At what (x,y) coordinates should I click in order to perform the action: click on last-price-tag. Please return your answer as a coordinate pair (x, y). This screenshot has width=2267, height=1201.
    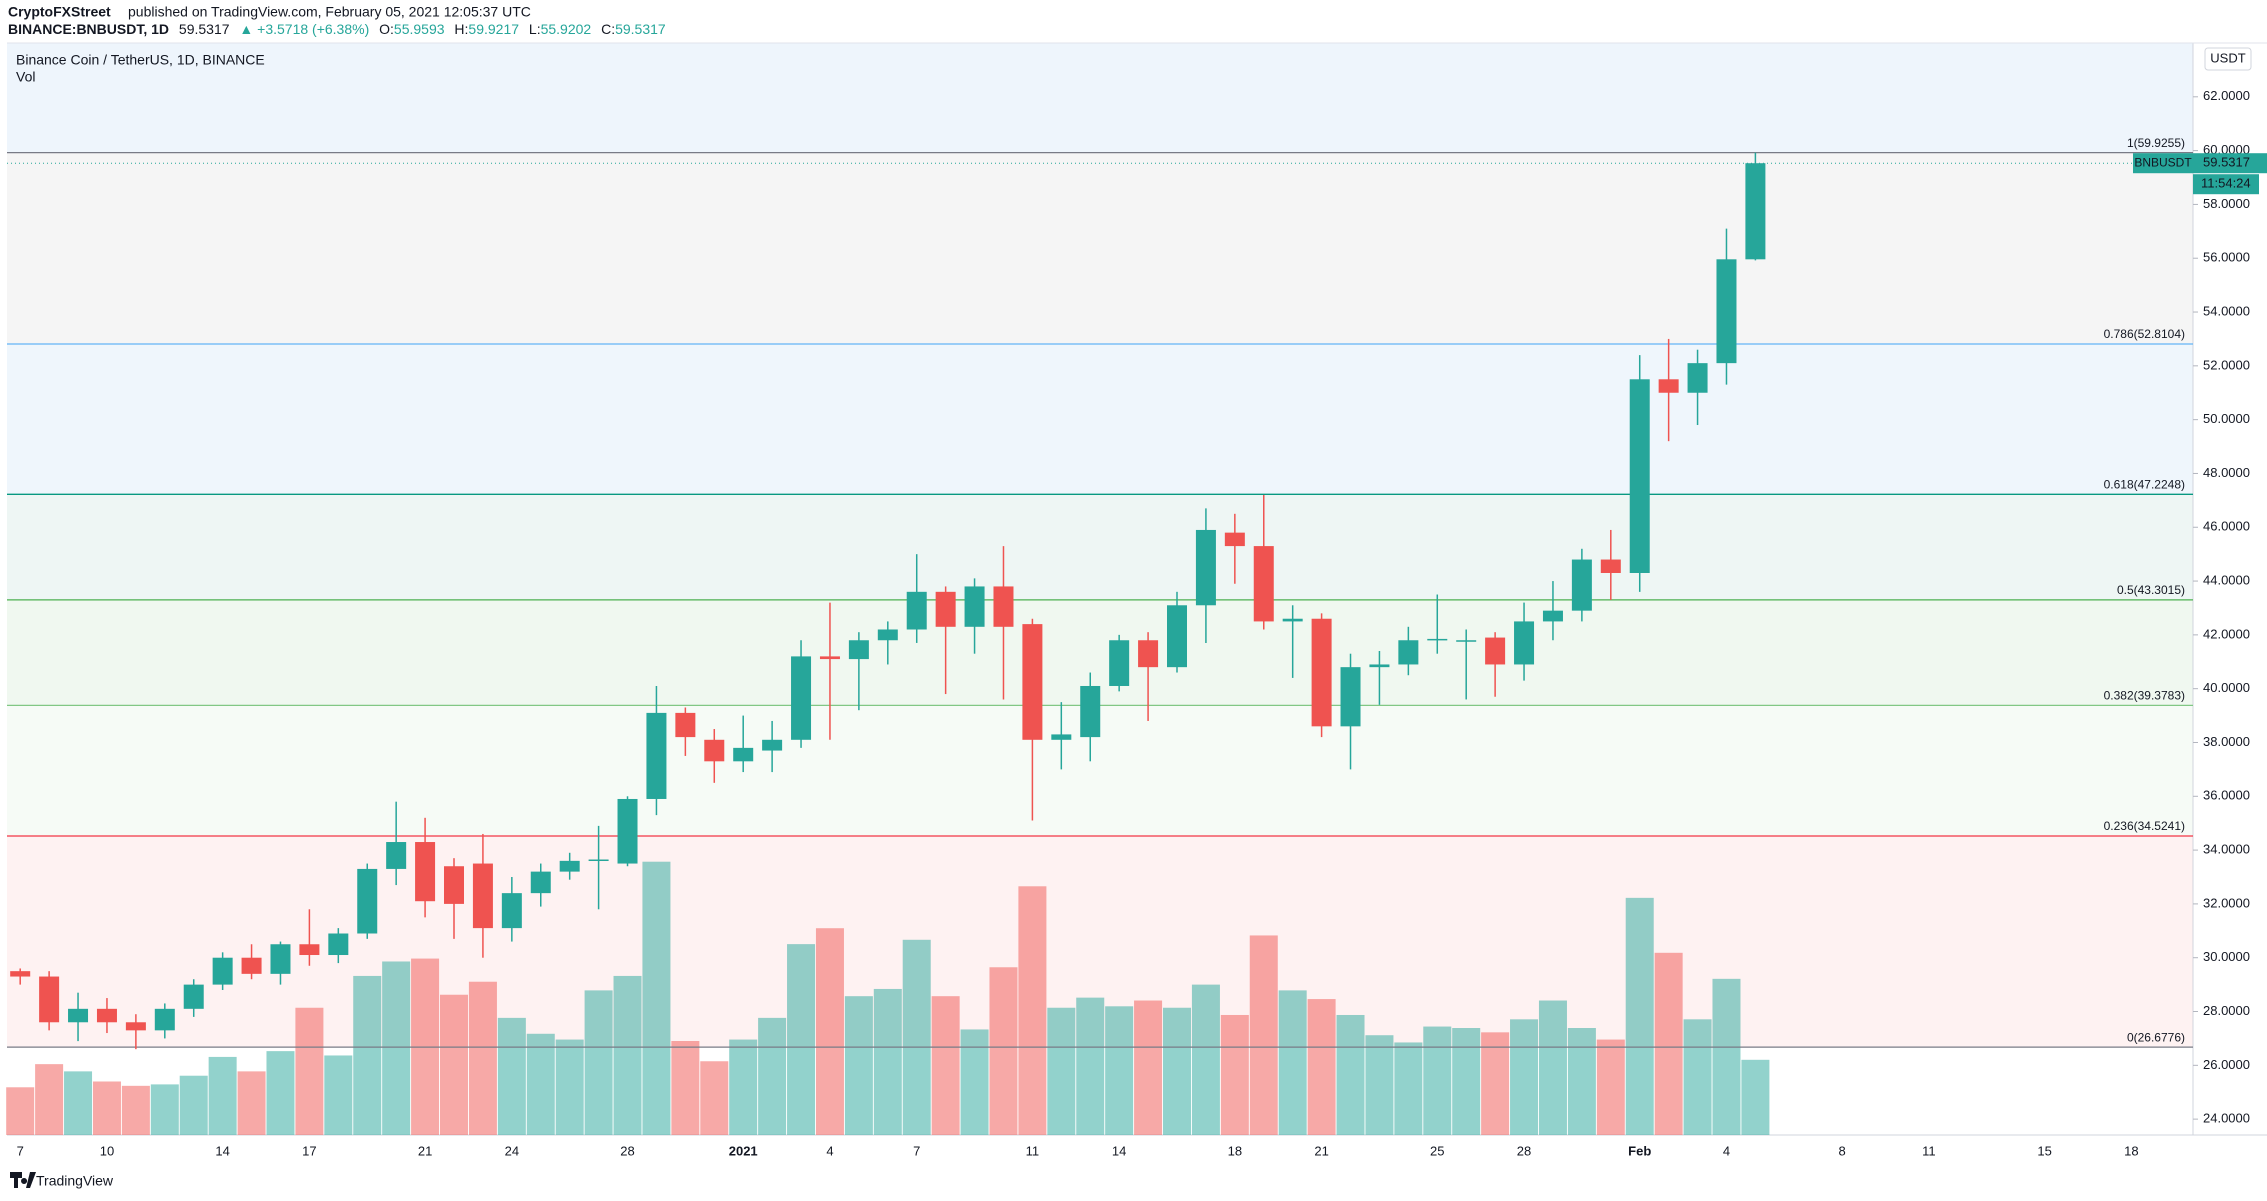
    Looking at the image, I should click on (2230, 163).